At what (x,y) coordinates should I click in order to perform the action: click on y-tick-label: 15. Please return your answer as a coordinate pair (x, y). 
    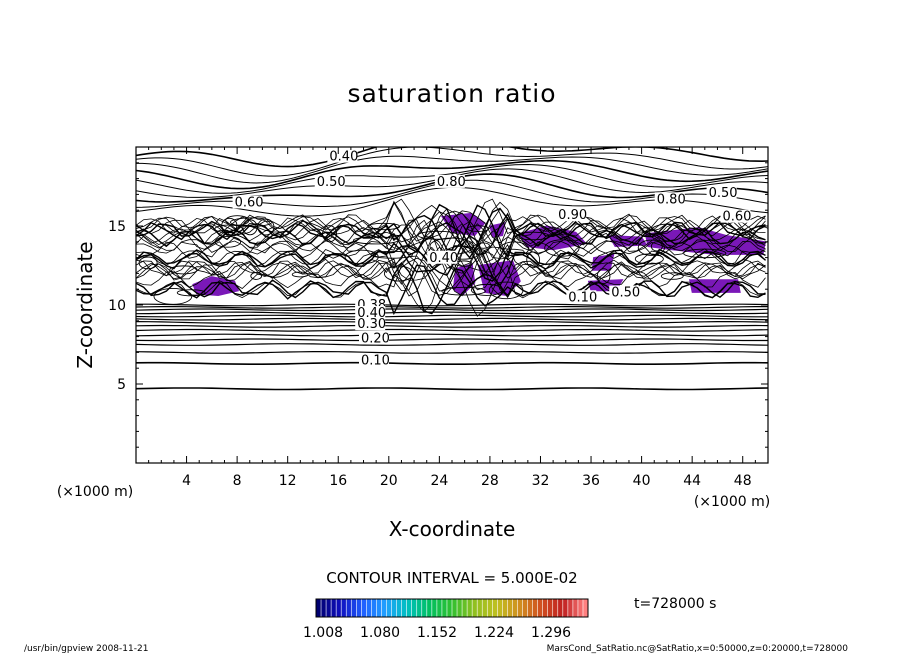
    Looking at the image, I should click on (117, 227).